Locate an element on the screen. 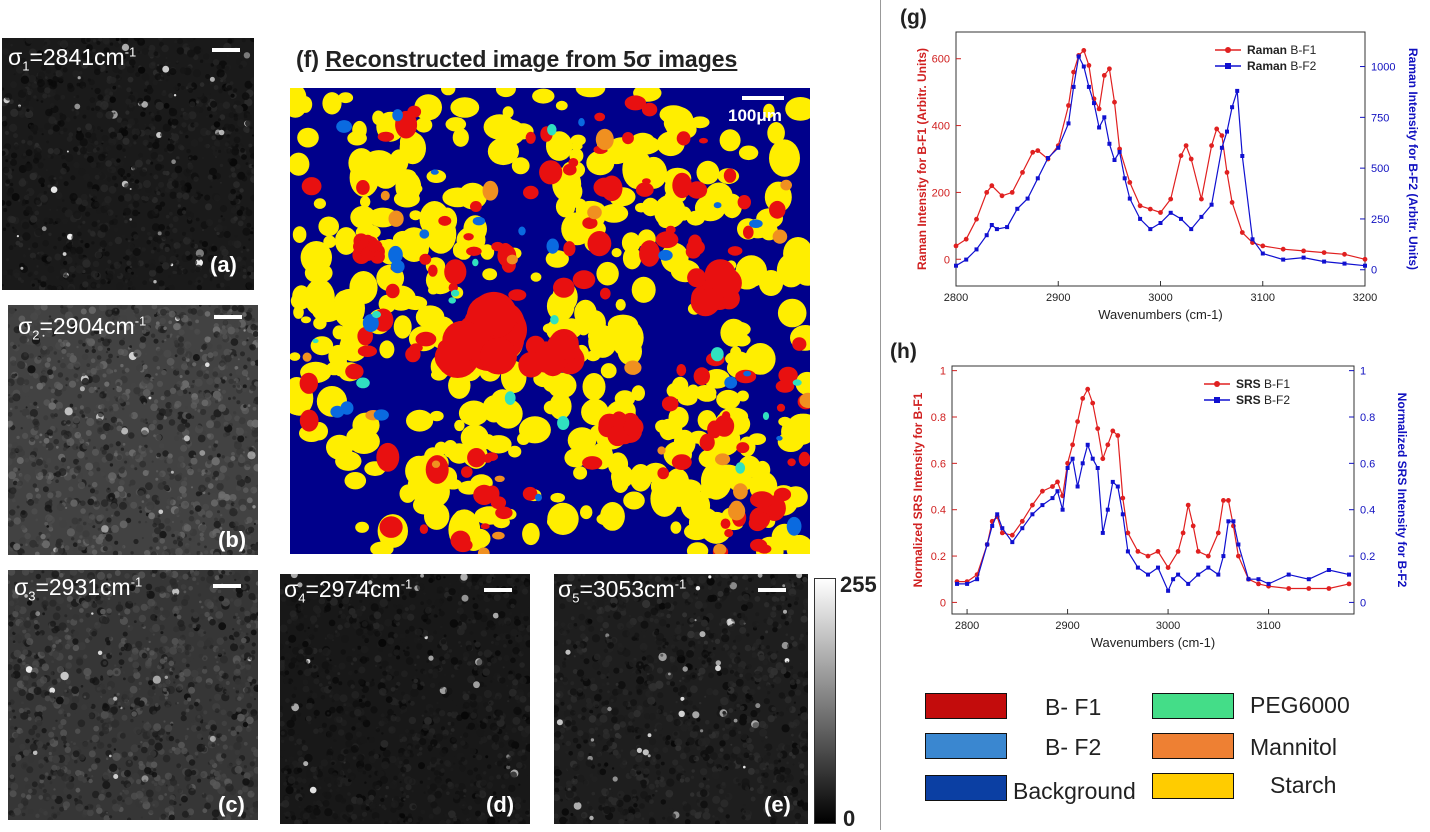  y-left-axis-label: Normalized SRS Intensity for B-F1 is located at coordinates (918, 489).